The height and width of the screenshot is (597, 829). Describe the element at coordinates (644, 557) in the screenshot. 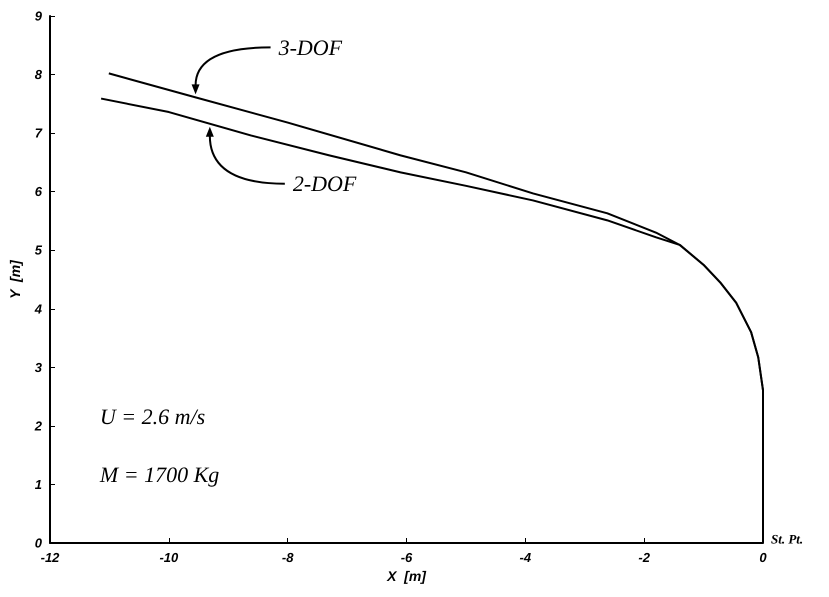

I see `x-tick-label: -2` at that location.